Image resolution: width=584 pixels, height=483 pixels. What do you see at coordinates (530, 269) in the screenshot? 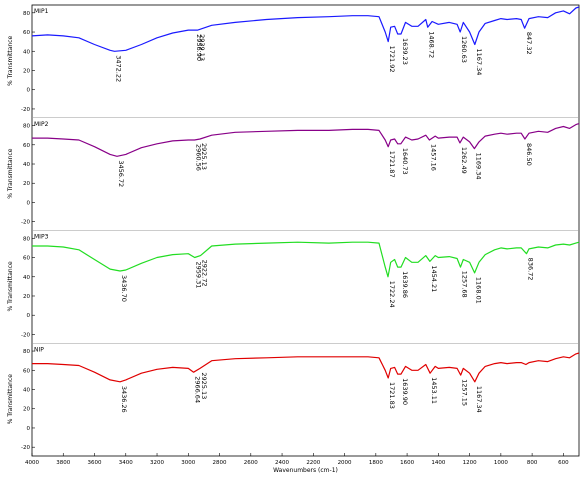
I see `peak-annotation: 836.72` at bounding box center [530, 269].